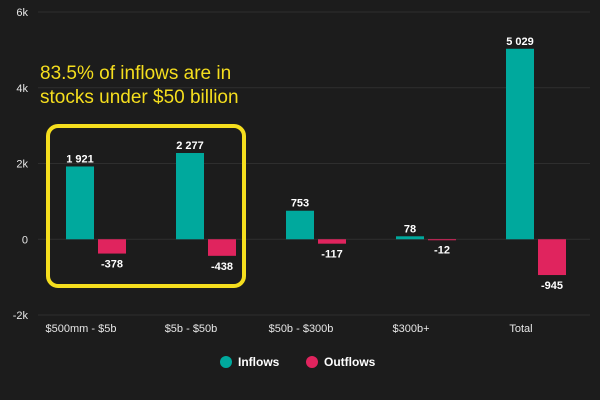  Describe the element at coordinates (21, 316) in the screenshot. I see `y-tick-label: -2k` at that location.